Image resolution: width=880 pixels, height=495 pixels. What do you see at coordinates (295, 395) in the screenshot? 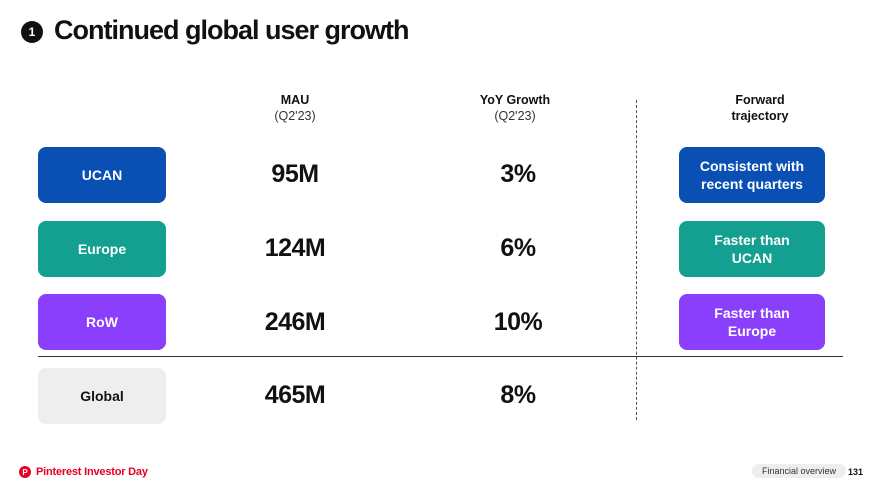
I see `mau-value-global: 465M` at bounding box center [295, 395].